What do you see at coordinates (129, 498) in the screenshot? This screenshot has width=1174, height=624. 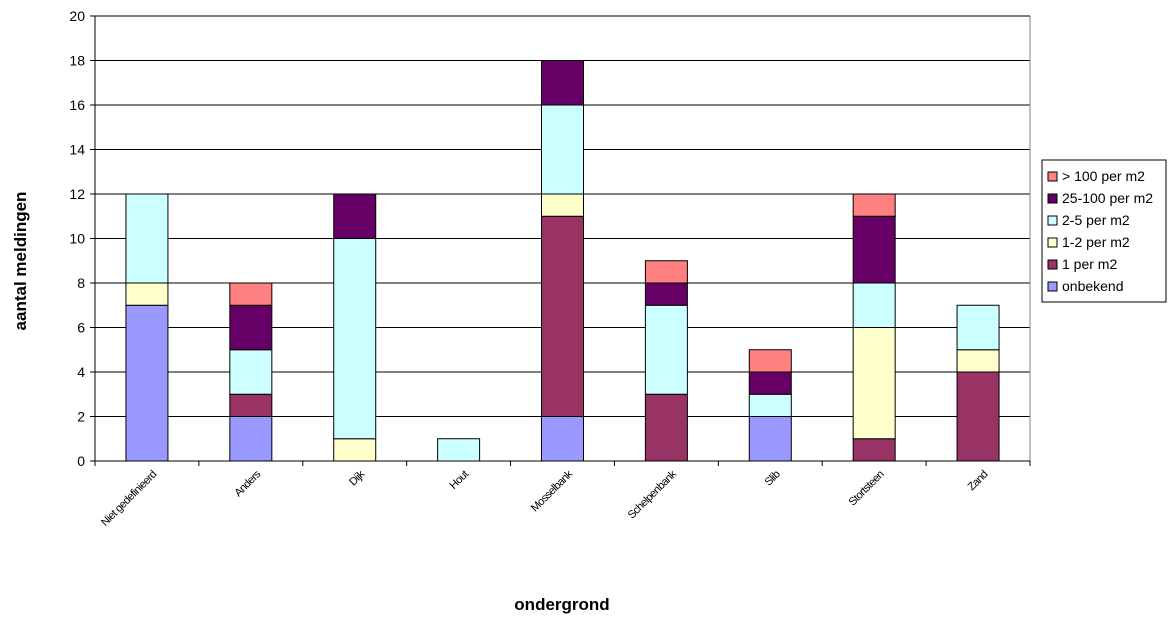 I see `x-tick-label: Niet gedefinieerd` at bounding box center [129, 498].